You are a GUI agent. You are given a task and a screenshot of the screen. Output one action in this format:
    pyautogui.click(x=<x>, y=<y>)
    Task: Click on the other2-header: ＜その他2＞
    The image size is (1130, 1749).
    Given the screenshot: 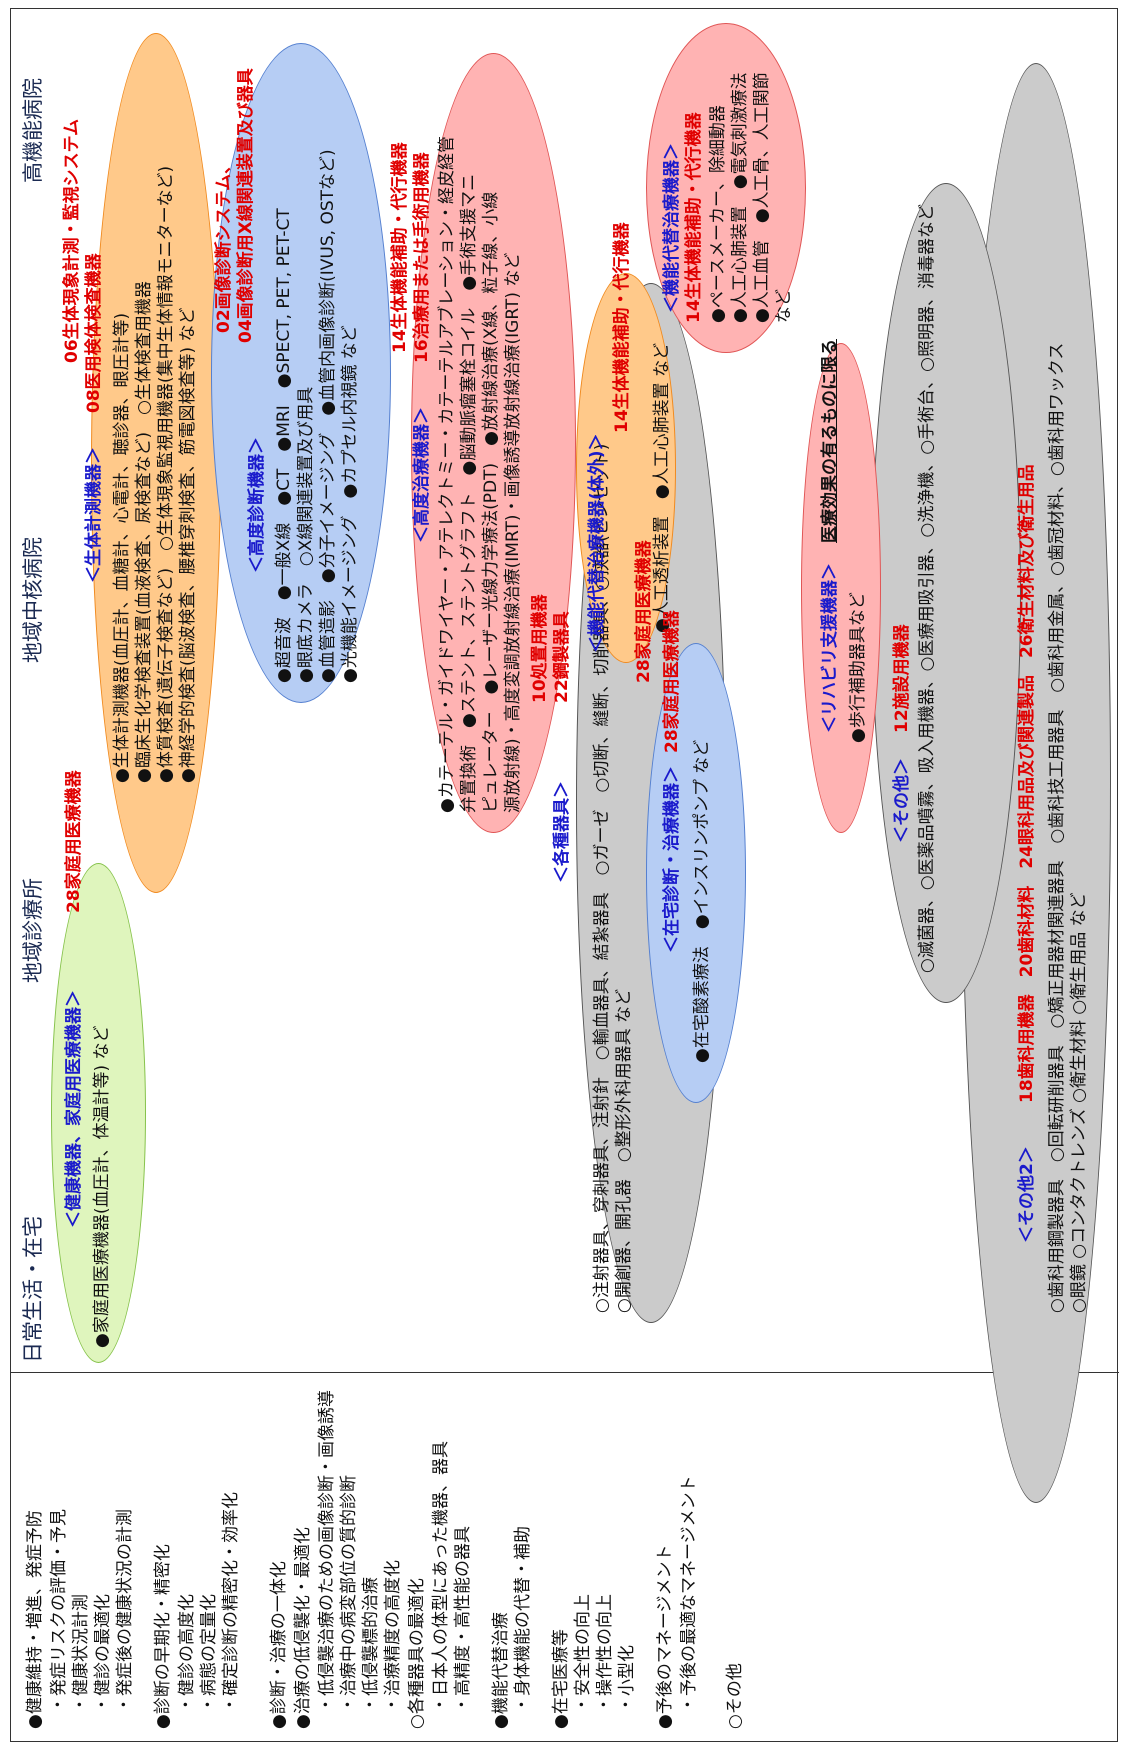 What is the action you would take?
    pyautogui.click(x=1027, y=1194)
    